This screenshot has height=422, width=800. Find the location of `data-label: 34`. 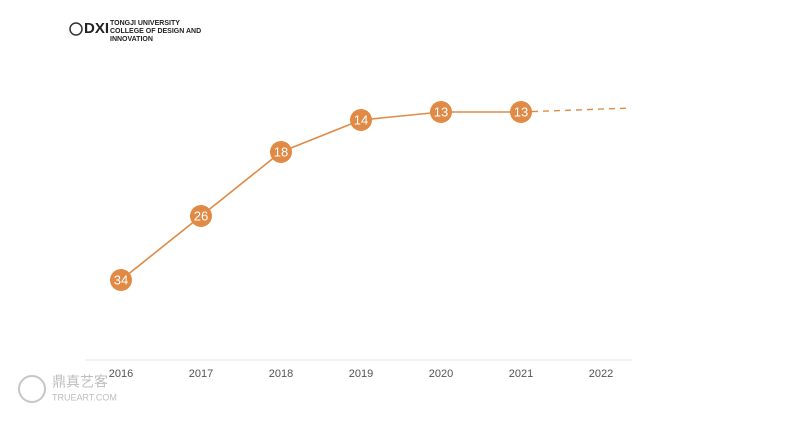

data-label: 34 is located at coordinates (121, 279).